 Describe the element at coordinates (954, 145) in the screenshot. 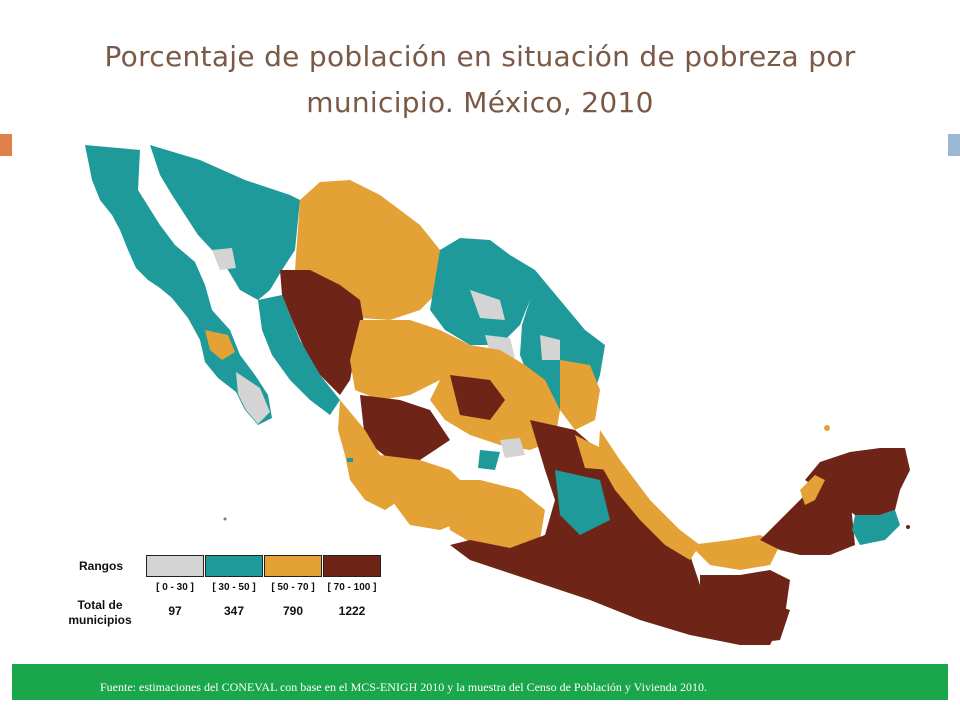

I see `accent-bar-right` at that location.